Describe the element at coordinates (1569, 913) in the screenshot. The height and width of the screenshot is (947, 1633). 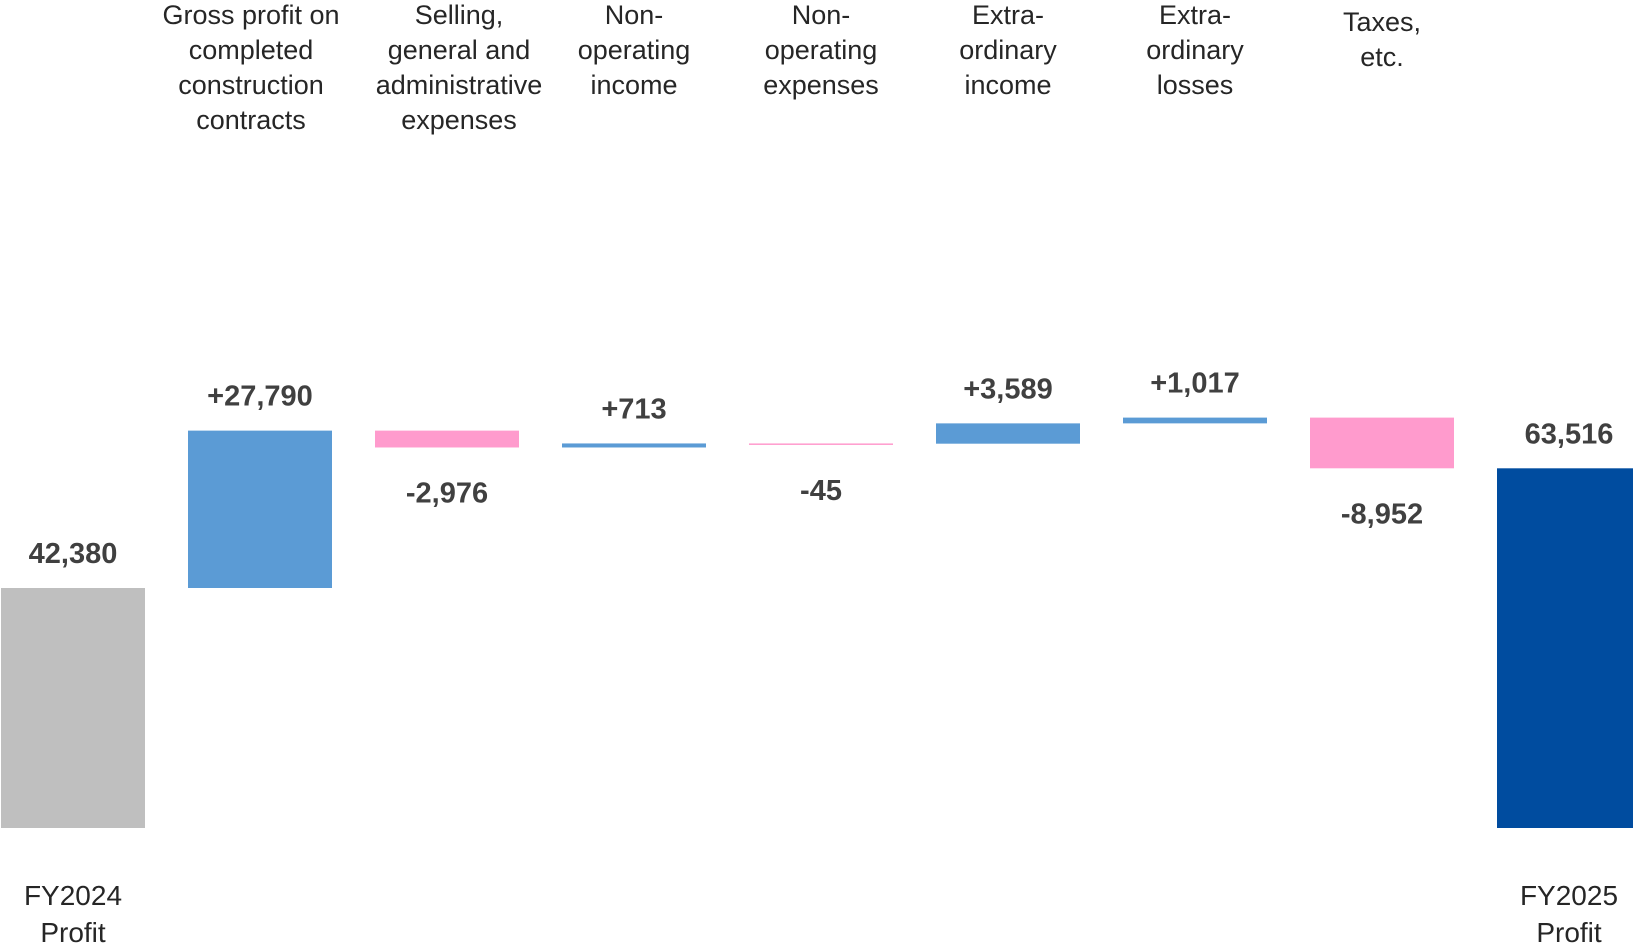
I see `category-label-8: FY2025 Profit` at that location.